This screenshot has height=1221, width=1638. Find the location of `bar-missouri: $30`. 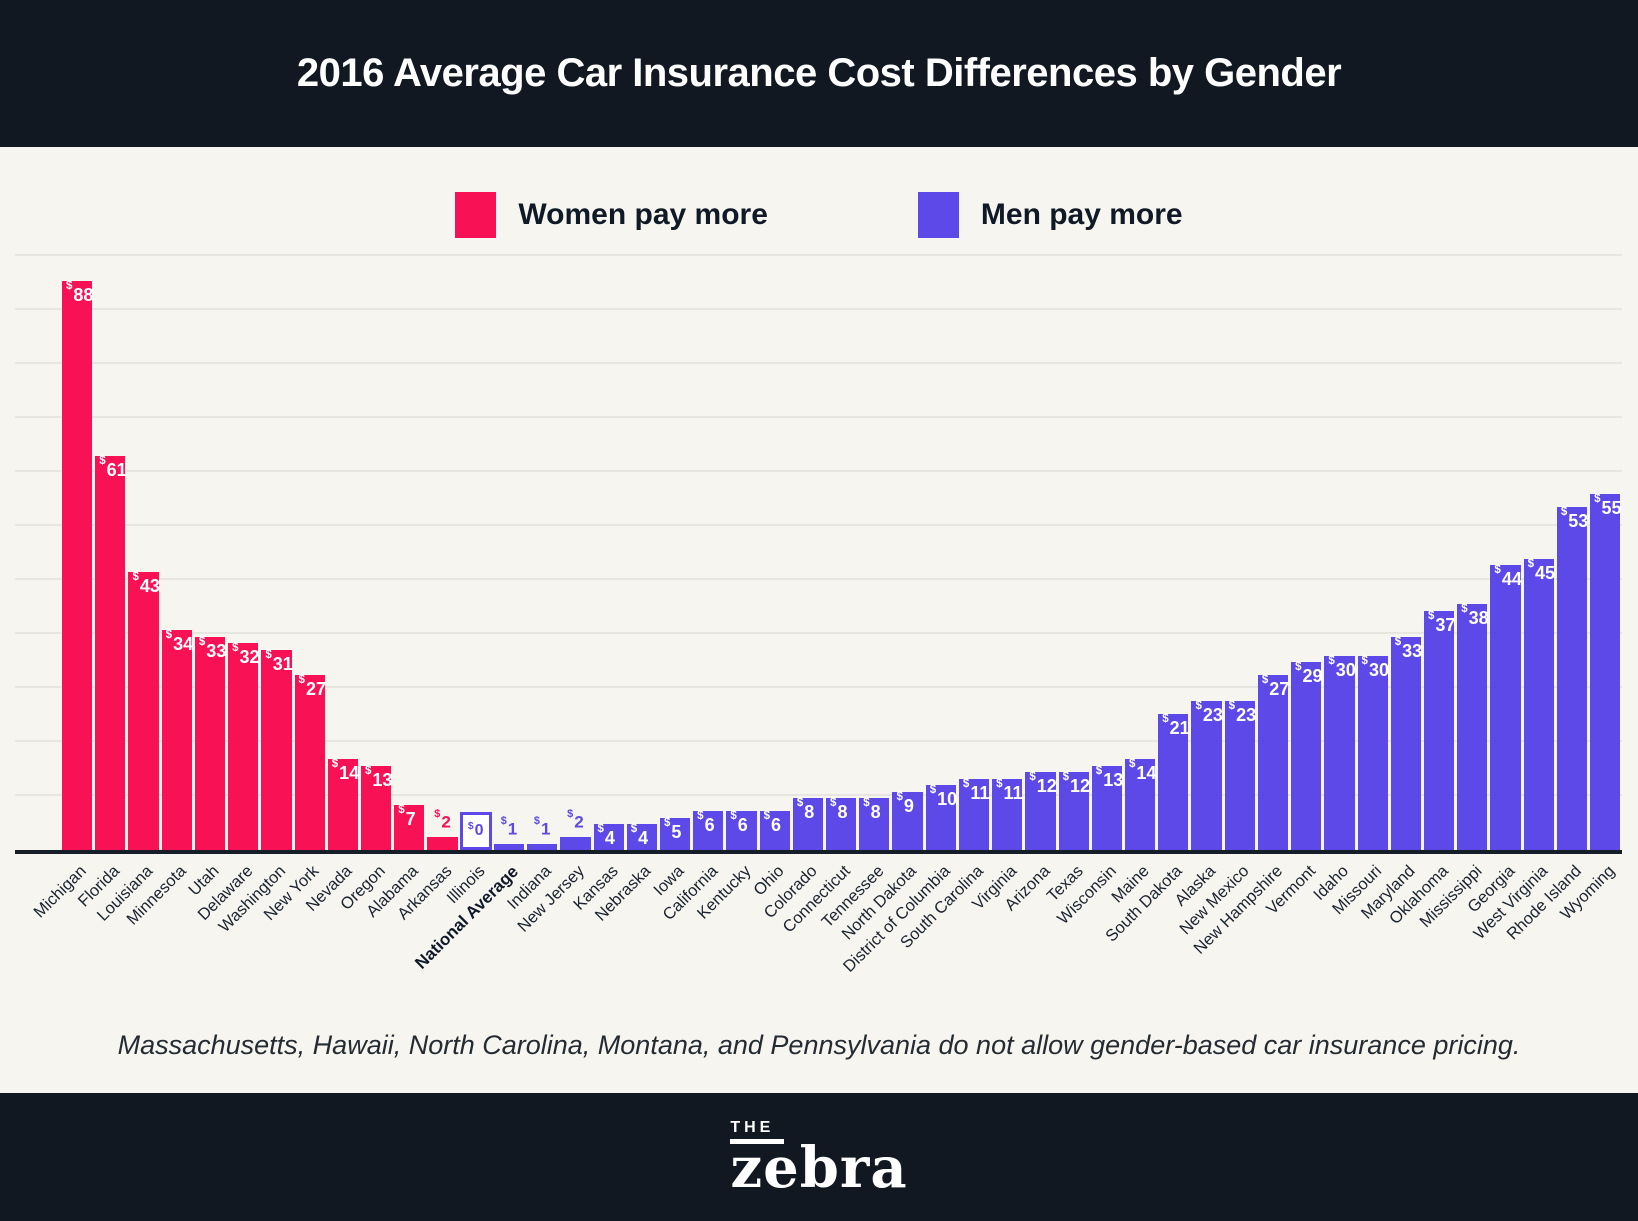

bar-missouri: $30 is located at coordinates (1373, 752).